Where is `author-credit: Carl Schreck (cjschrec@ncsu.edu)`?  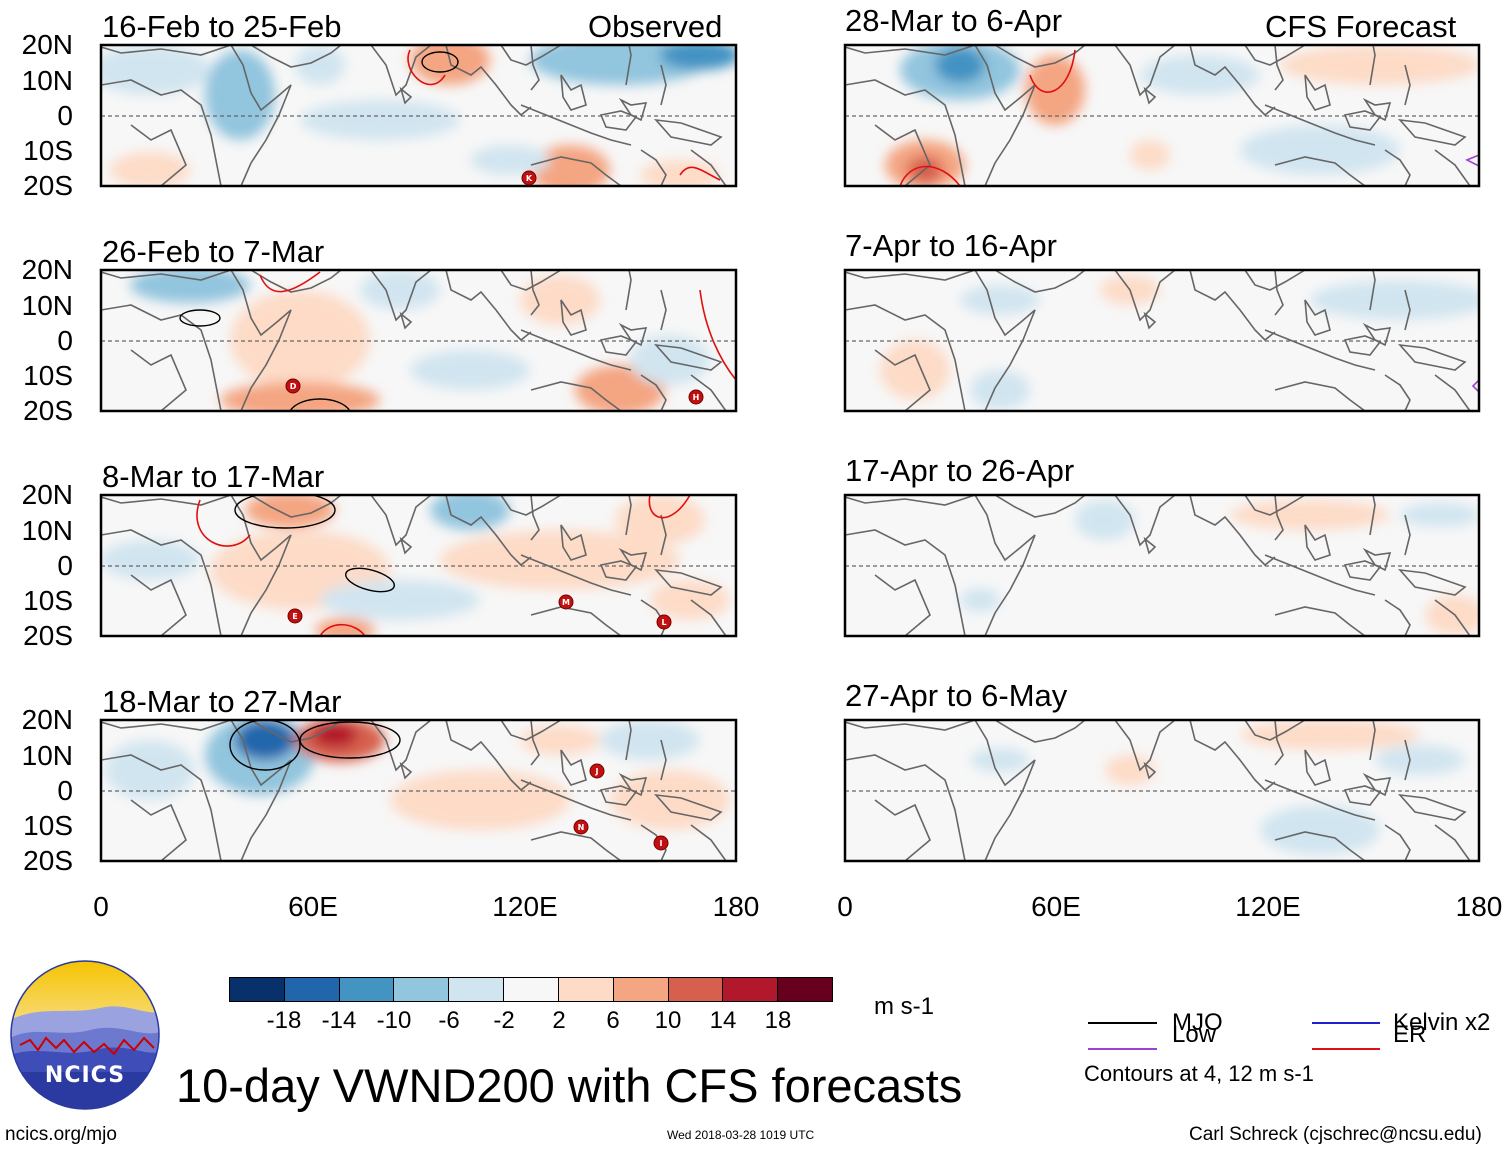
author-credit: Carl Schreck (cjschrec@ncsu.edu) is located at coordinates (1335, 1134).